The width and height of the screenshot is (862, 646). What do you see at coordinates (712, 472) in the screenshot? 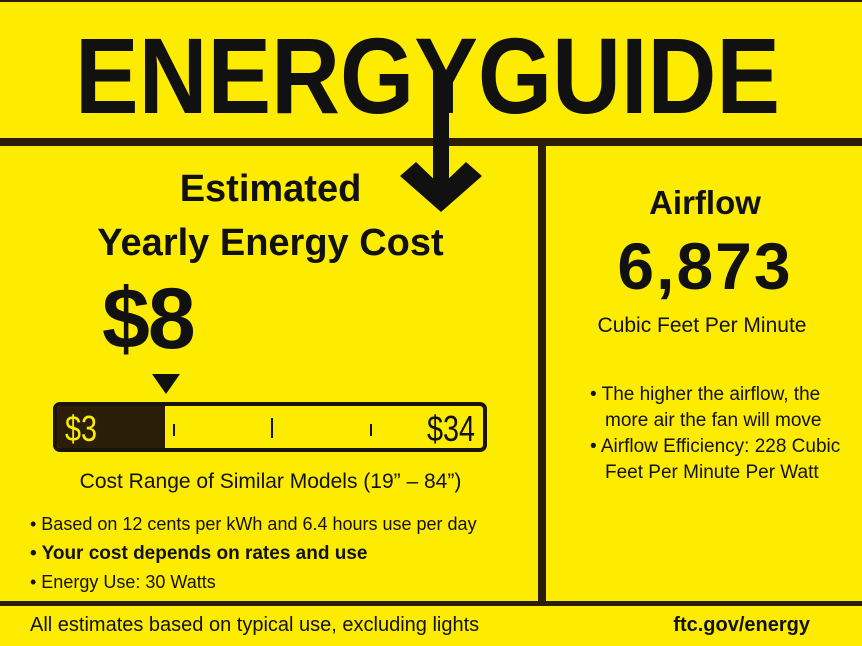
I see `airflow-note: Feet Per Minute Per Watt` at bounding box center [712, 472].